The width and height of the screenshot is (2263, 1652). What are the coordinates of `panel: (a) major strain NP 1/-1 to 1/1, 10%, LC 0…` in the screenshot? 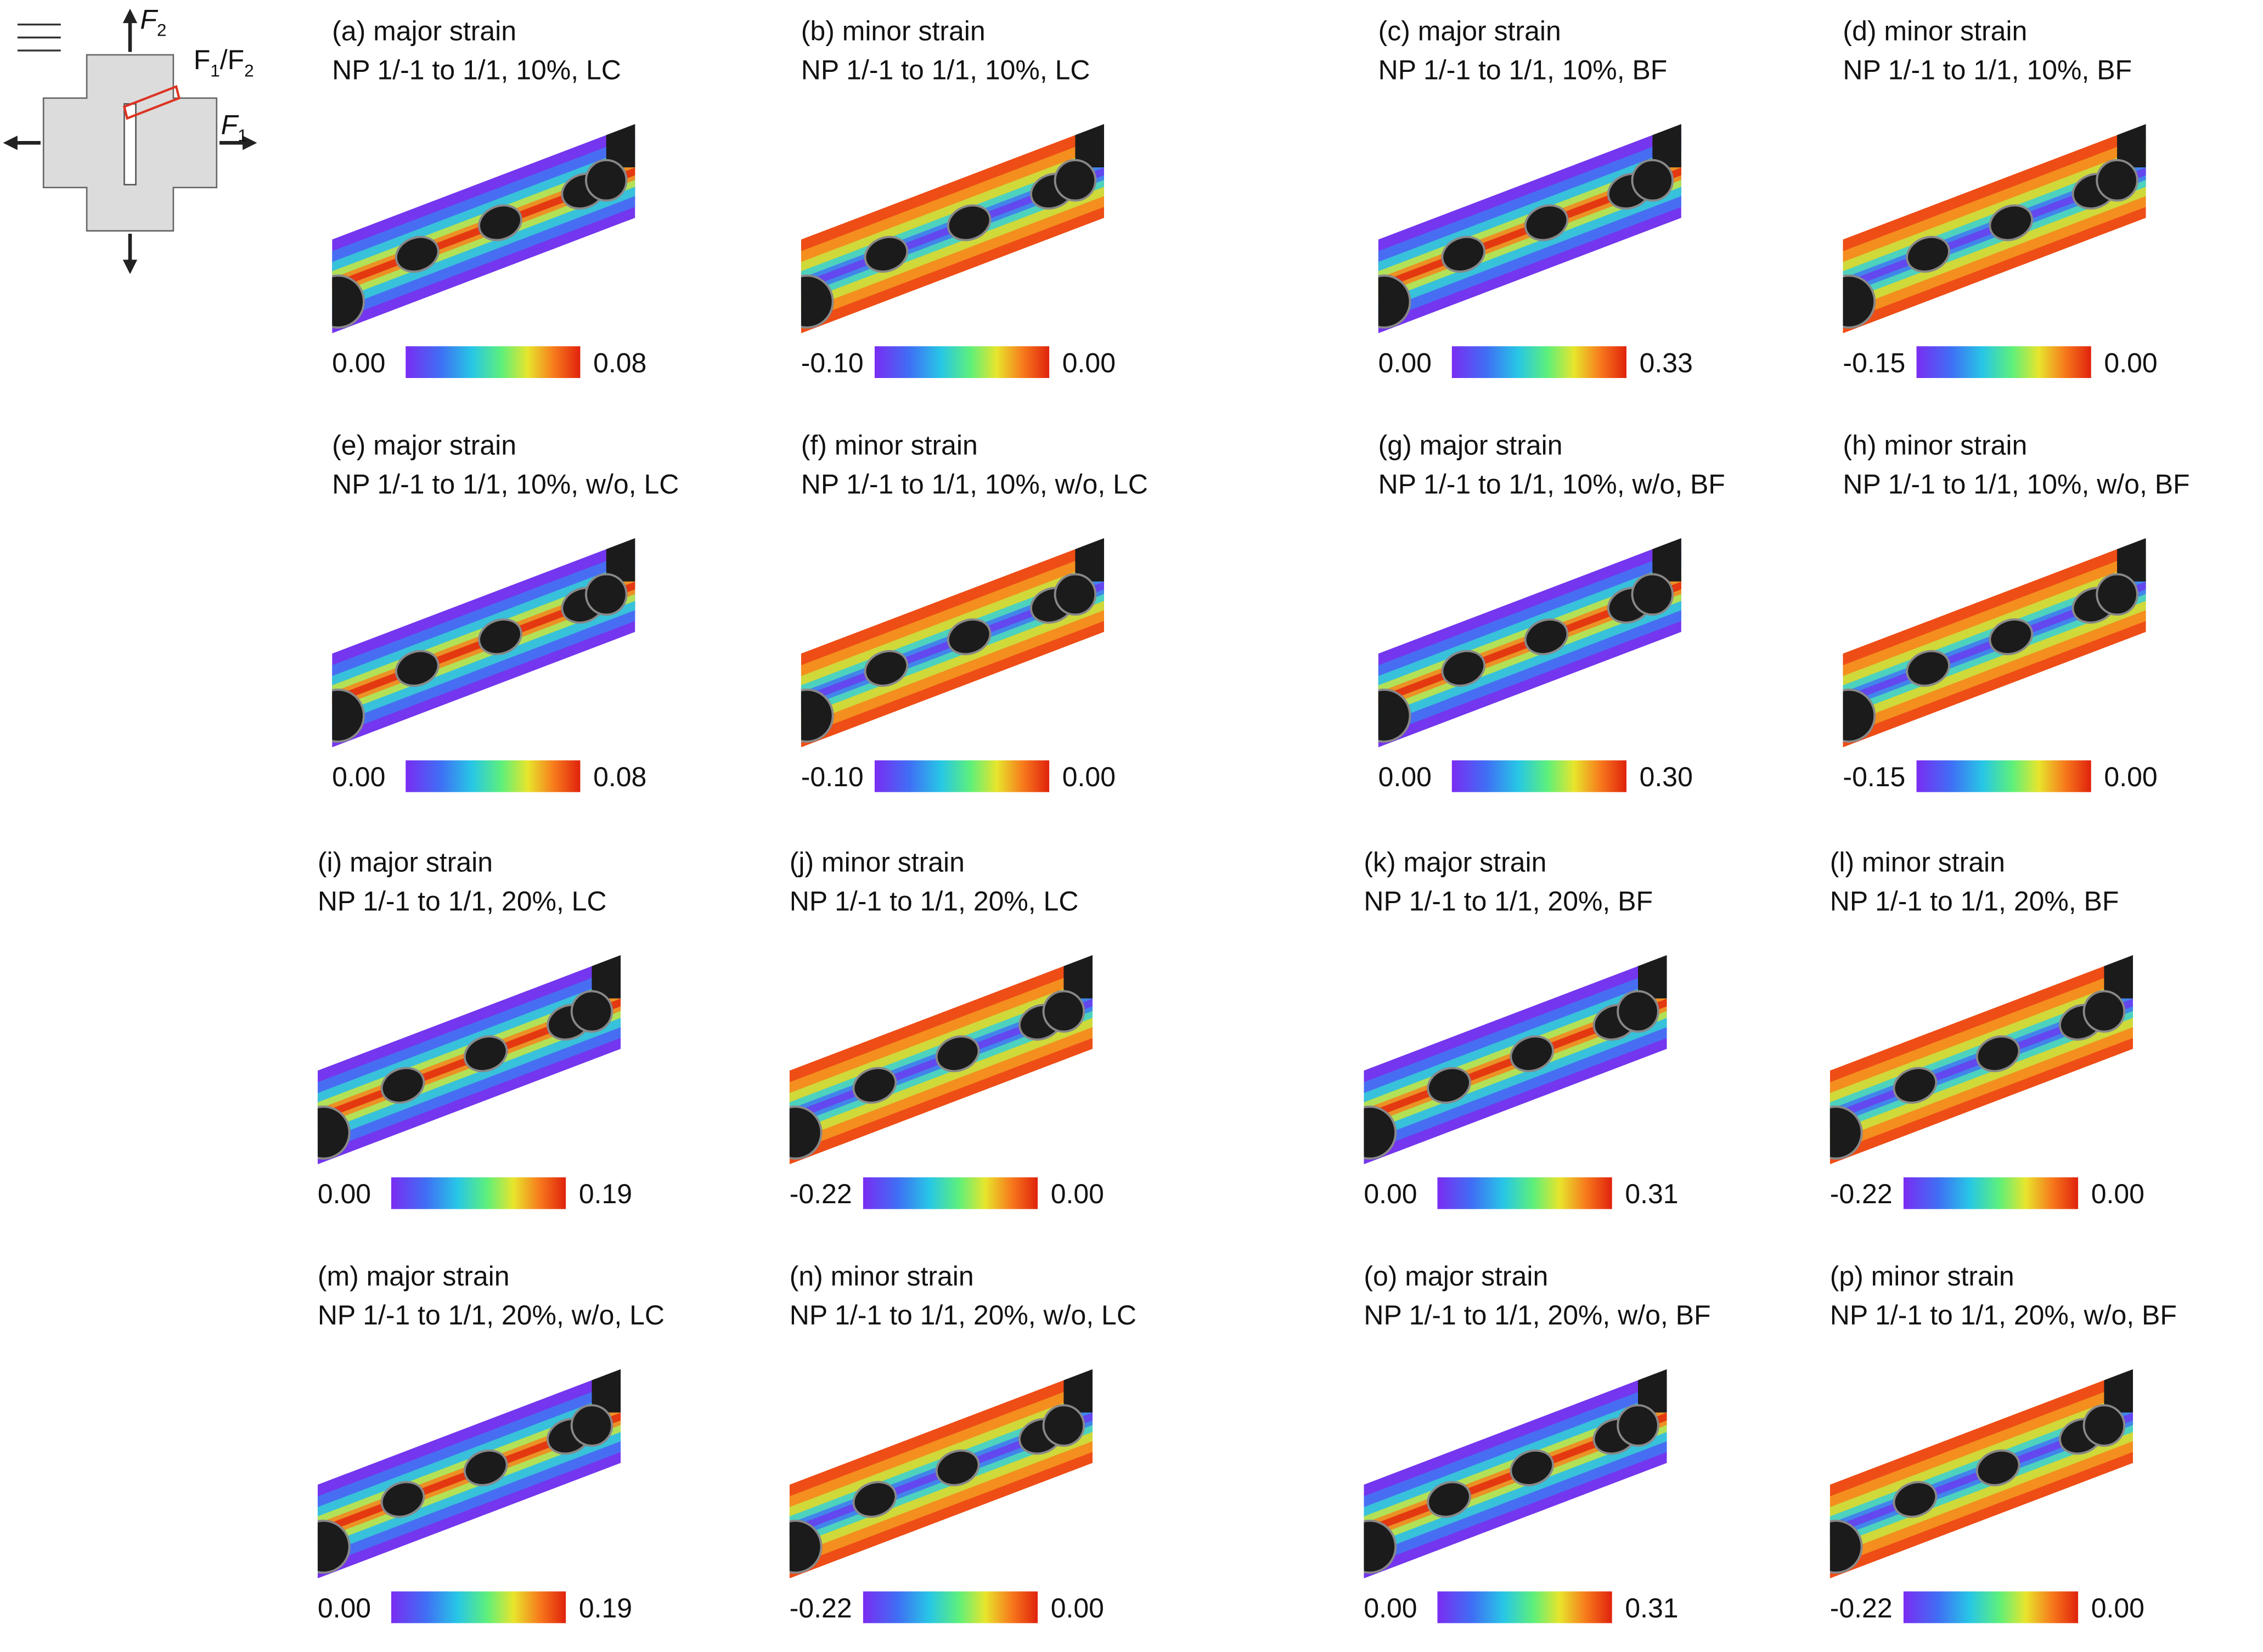 It's located at (489, 197).